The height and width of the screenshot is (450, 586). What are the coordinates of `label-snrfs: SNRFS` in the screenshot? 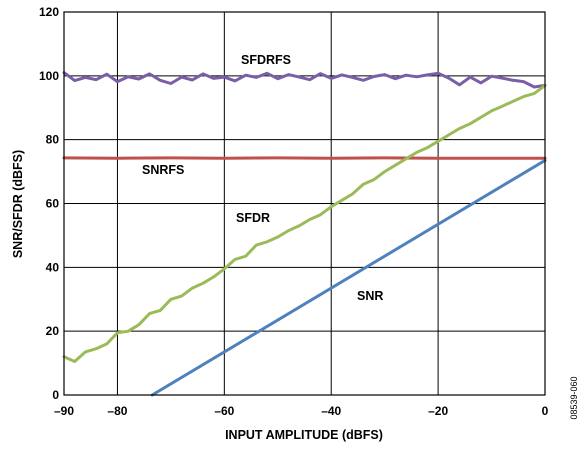 It's located at (163, 170).